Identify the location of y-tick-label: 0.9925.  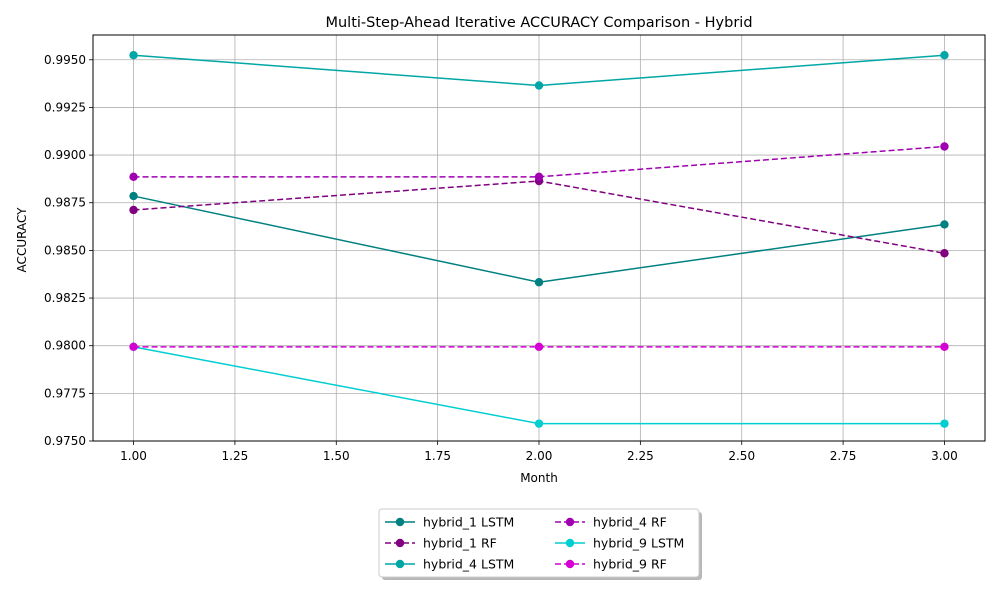
(65, 107).